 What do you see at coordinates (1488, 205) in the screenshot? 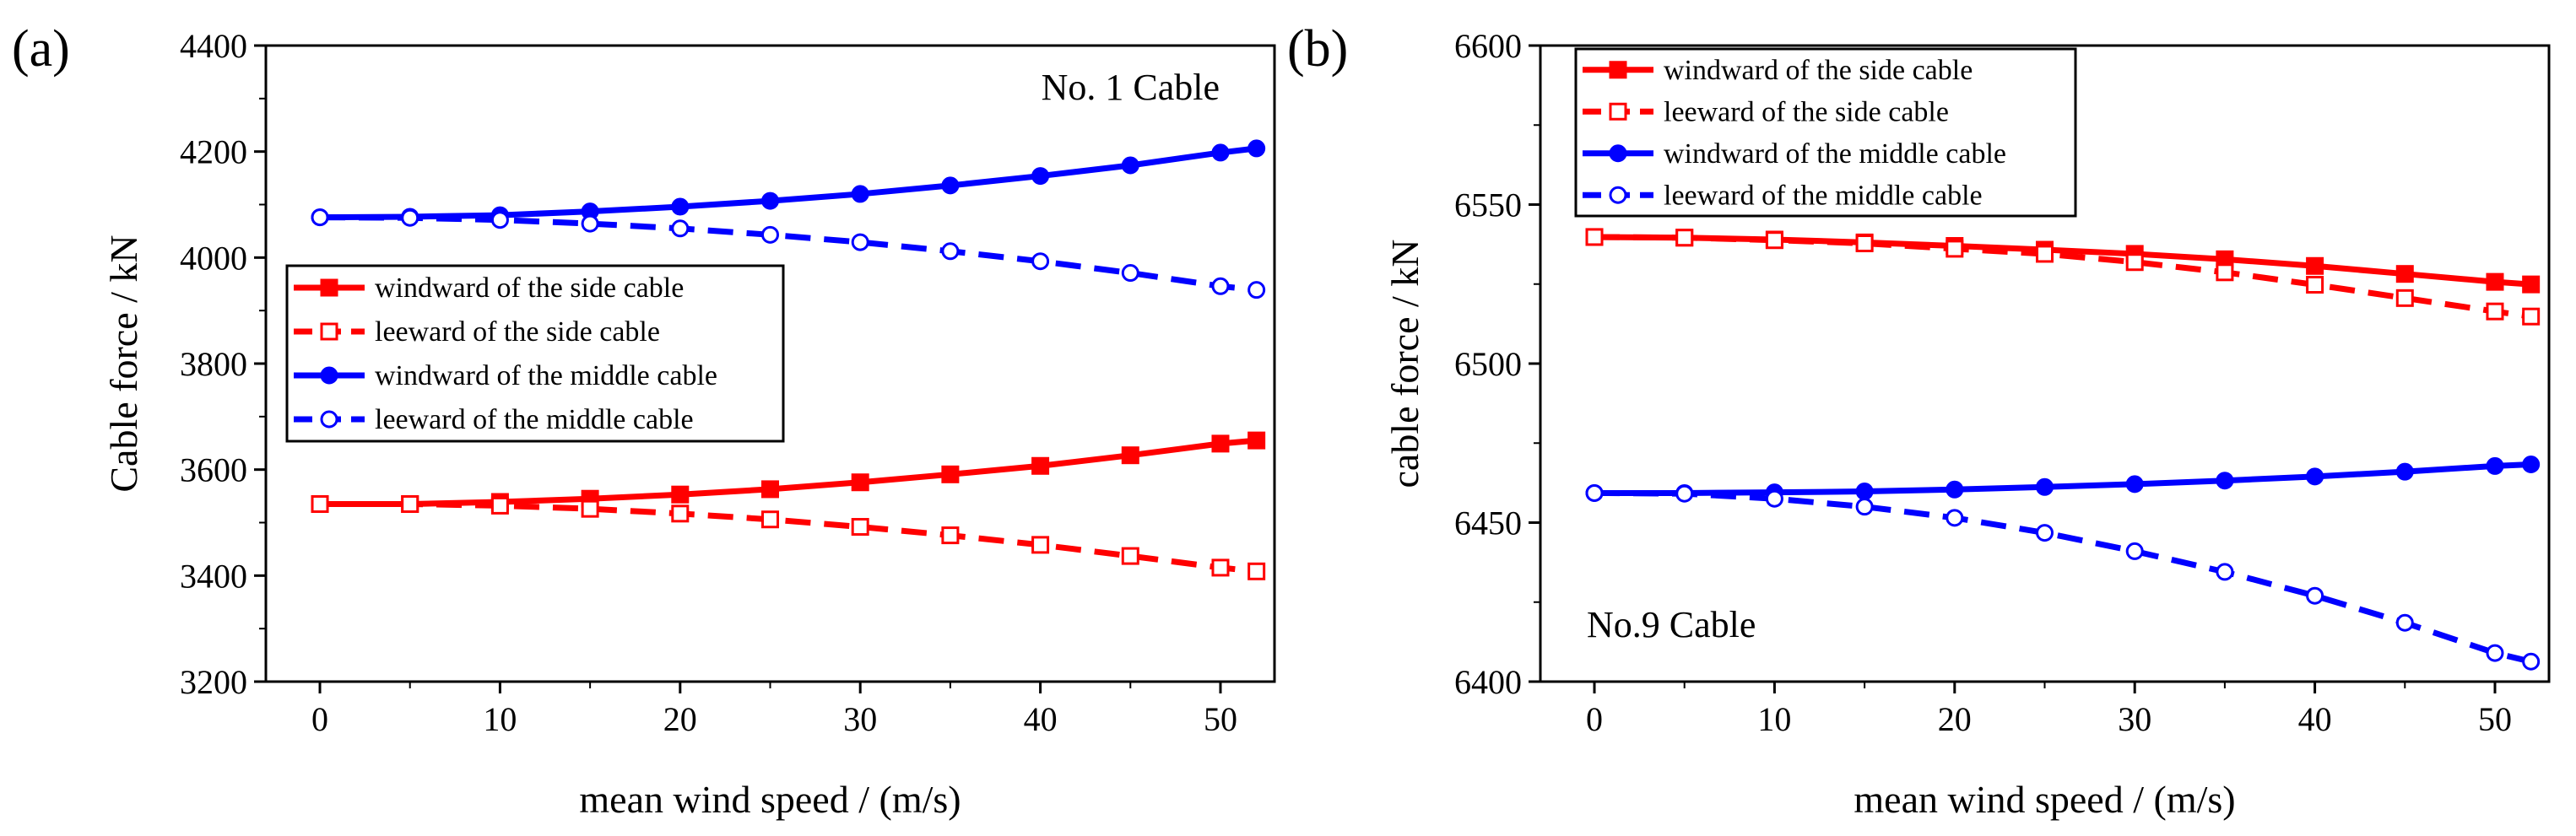
I see `y-tick-label: 6550` at bounding box center [1488, 205].